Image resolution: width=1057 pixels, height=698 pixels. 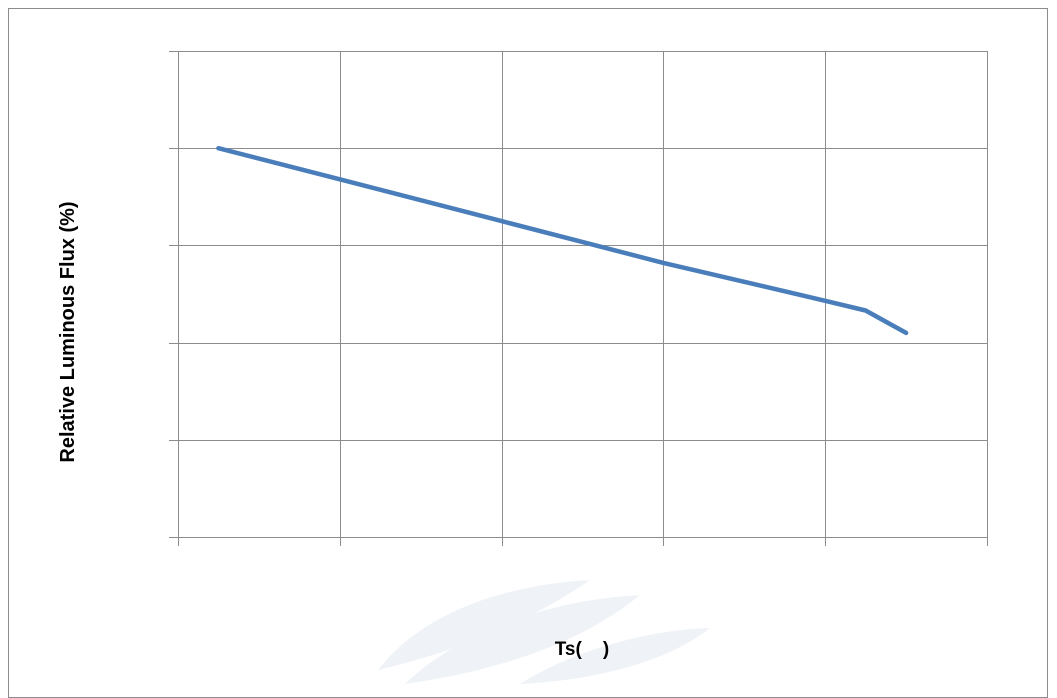 What do you see at coordinates (582, 649) in the screenshot?
I see `x-axis-label: Ts( )` at bounding box center [582, 649].